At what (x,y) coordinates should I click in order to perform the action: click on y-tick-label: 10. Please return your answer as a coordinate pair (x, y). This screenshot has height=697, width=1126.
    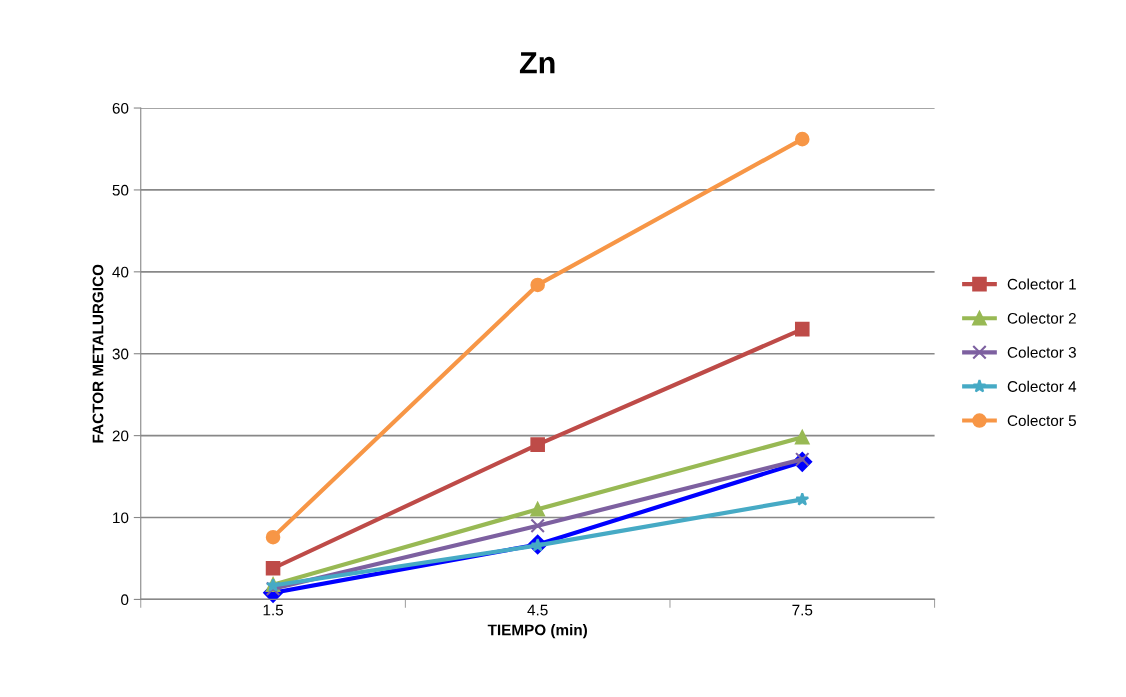
    Looking at the image, I should click on (121, 518).